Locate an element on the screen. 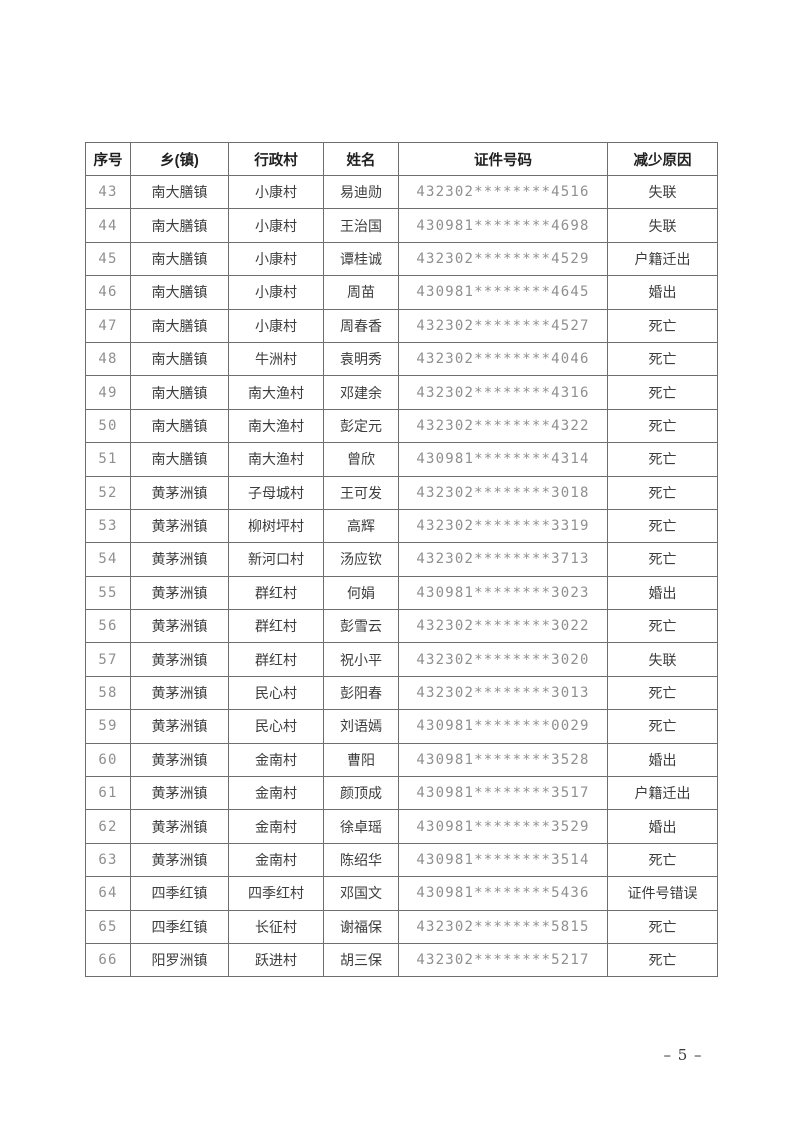  cell-village: 柳树坪村 is located at coordinates (276, 526).